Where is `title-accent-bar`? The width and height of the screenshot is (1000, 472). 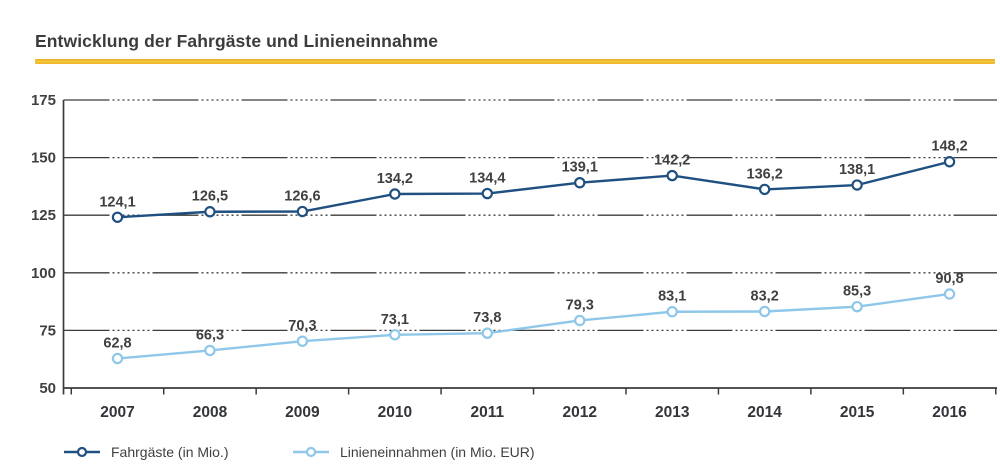 title-accent-bar is located at coordinates (515, 61).